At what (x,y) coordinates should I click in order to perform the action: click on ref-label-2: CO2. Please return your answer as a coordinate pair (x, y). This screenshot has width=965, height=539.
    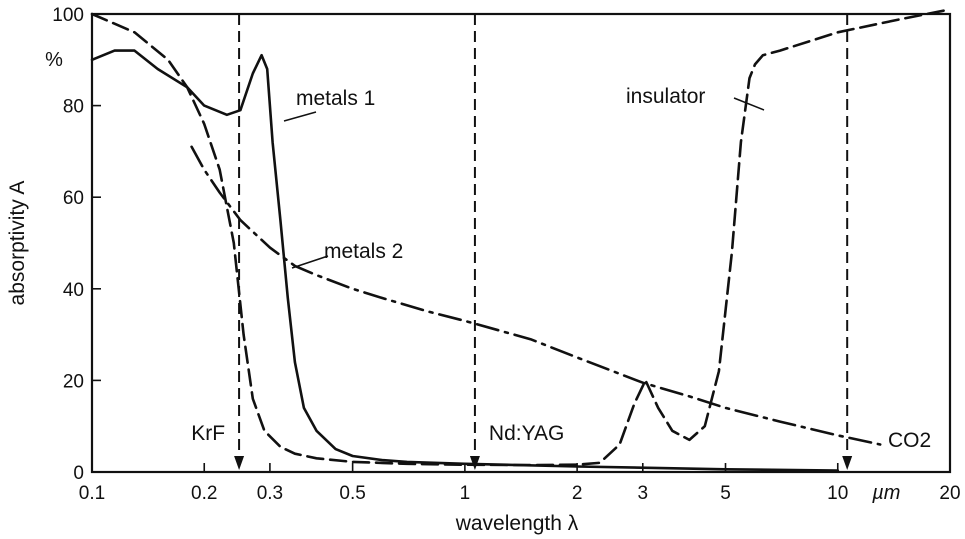
    Looking at the image, I should click on (909, 440).